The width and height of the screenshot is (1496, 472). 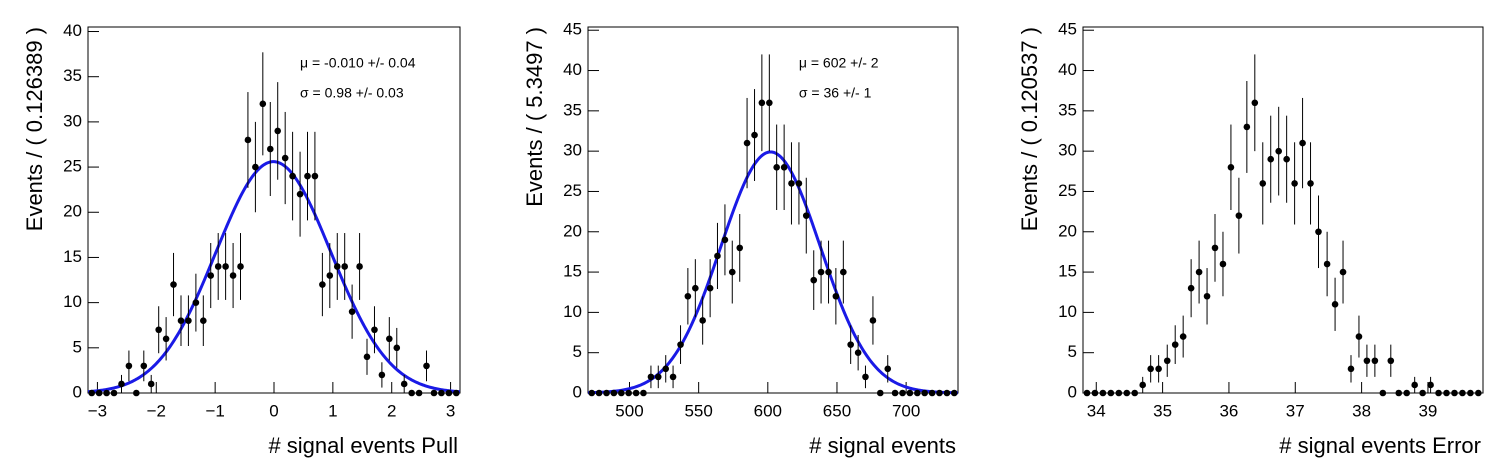 I want to click on x-axis-title: # signal events Error, so click(x=1380, y=445).